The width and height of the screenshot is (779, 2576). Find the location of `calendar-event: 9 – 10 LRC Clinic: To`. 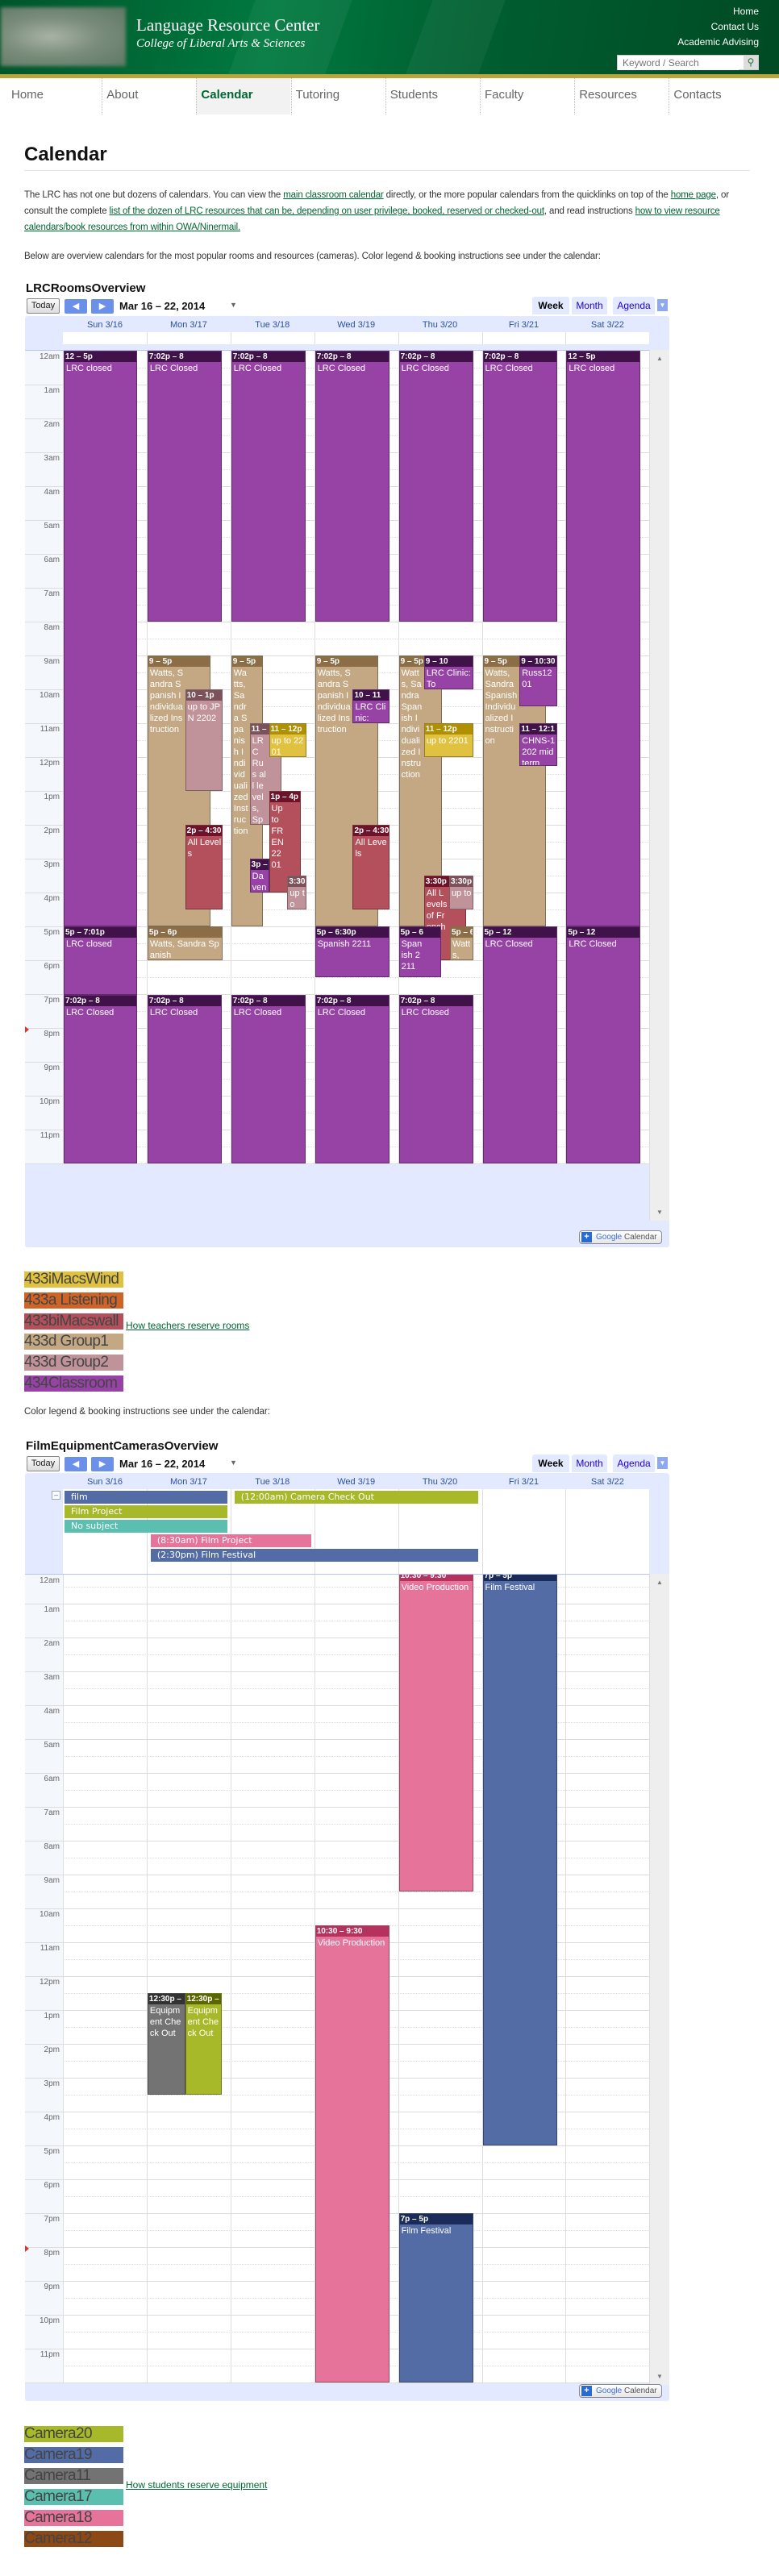

calendar-event: 9 – 10 LRC Clinic: To is located at coordinates (448, 672).